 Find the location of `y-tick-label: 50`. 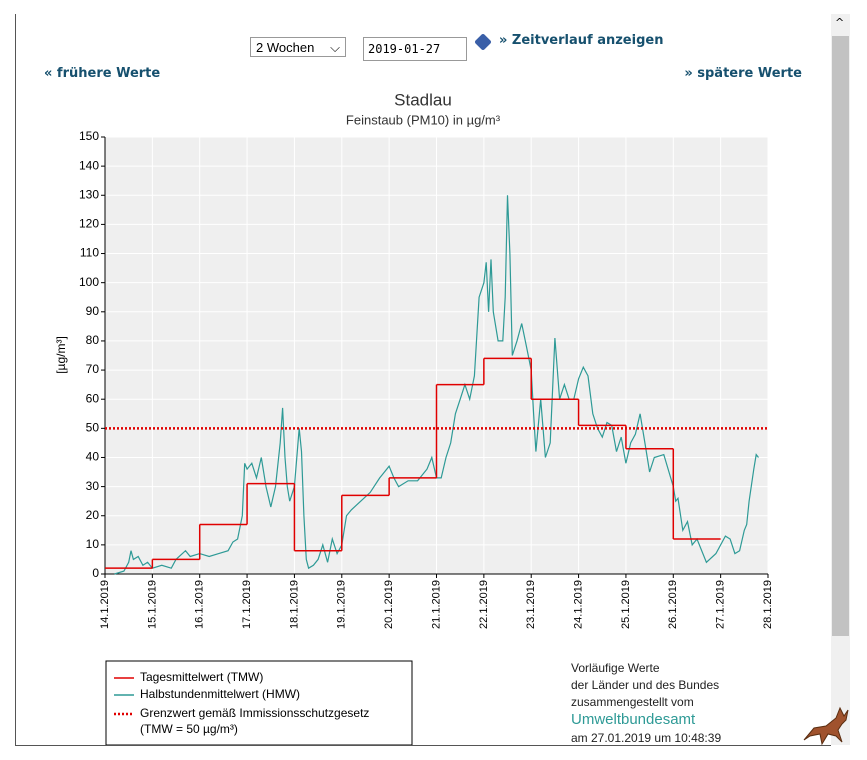

y-tick-label: 50 is located at coordinates (93, 428).